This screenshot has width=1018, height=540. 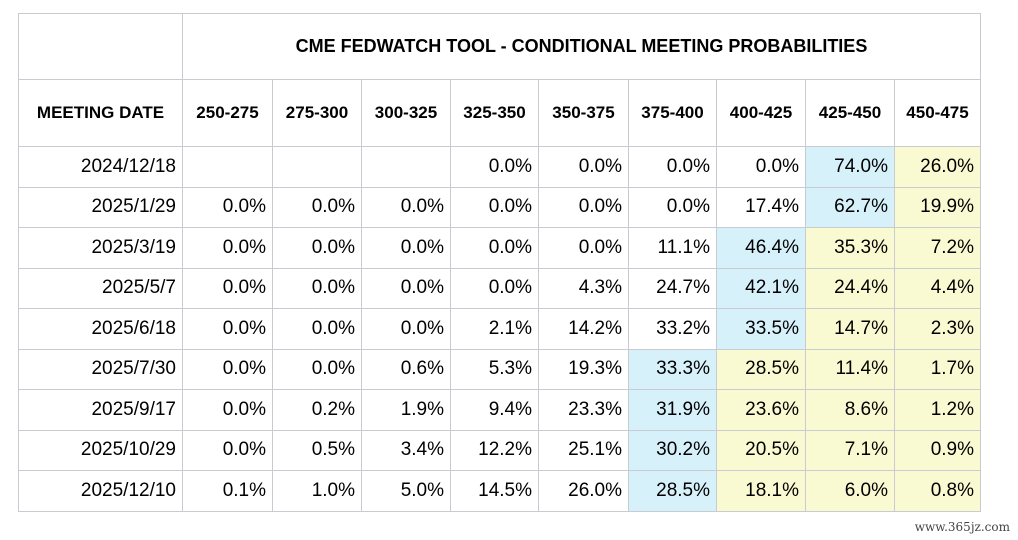 What do you see at coordinates (761, 491) in the screenshot?
I see `probability-cell: 18.1%` at bounding box center [761, 491].